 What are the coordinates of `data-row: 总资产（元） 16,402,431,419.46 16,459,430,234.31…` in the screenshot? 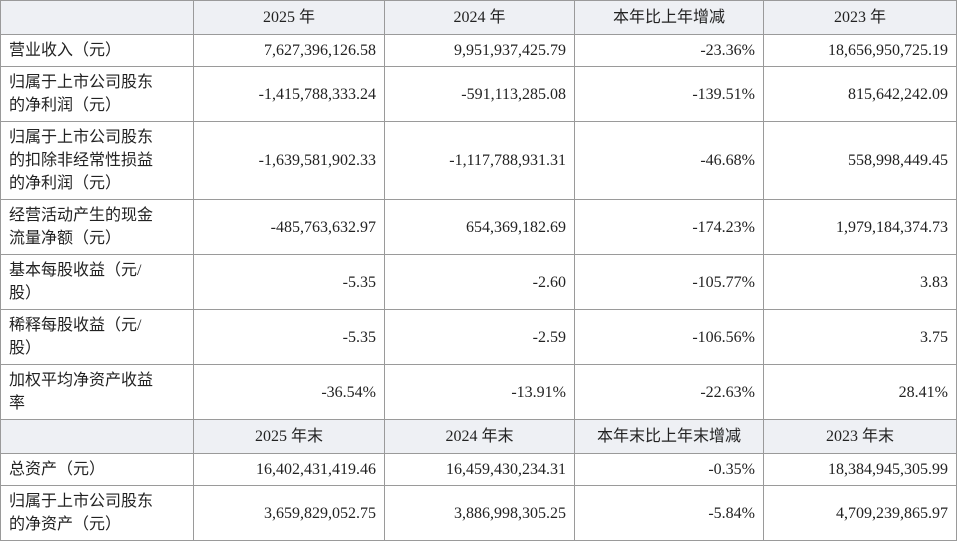 It's located at (478, 469).